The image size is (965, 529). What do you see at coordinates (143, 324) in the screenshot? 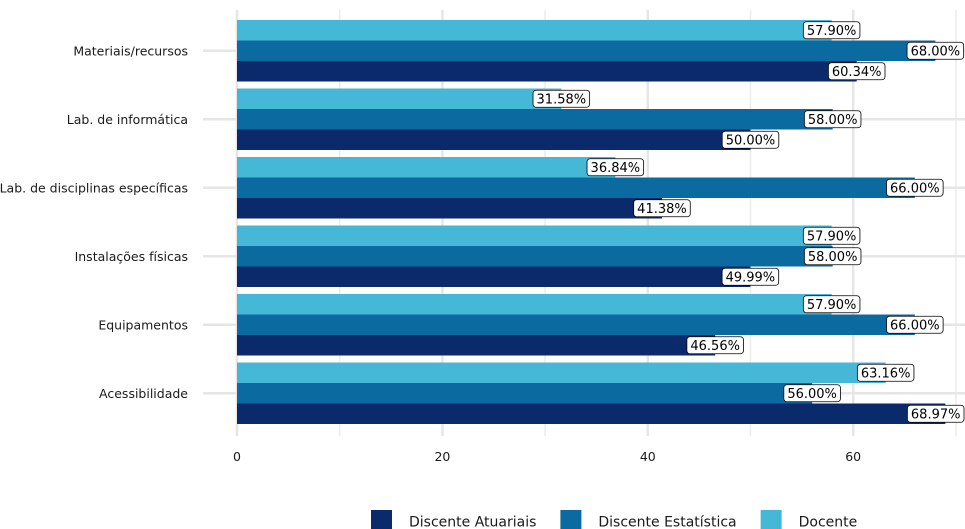
I see `y-tick-label: Equipamentos` at bounding box center [143, 324].